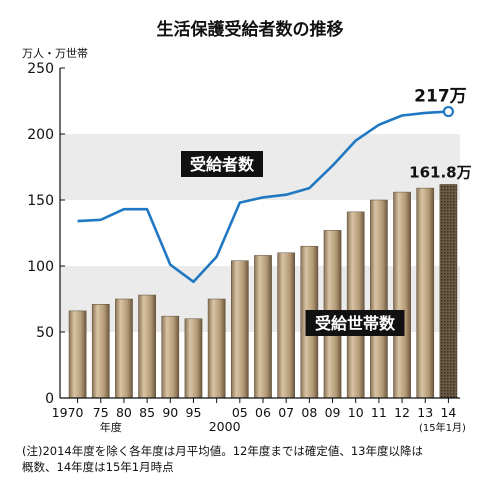 The image size is (500, 481). What do you see at coordinates (111, 427) in the screenshot?
I see `x-unit-label: 年度` at bounding box center [111, 427].